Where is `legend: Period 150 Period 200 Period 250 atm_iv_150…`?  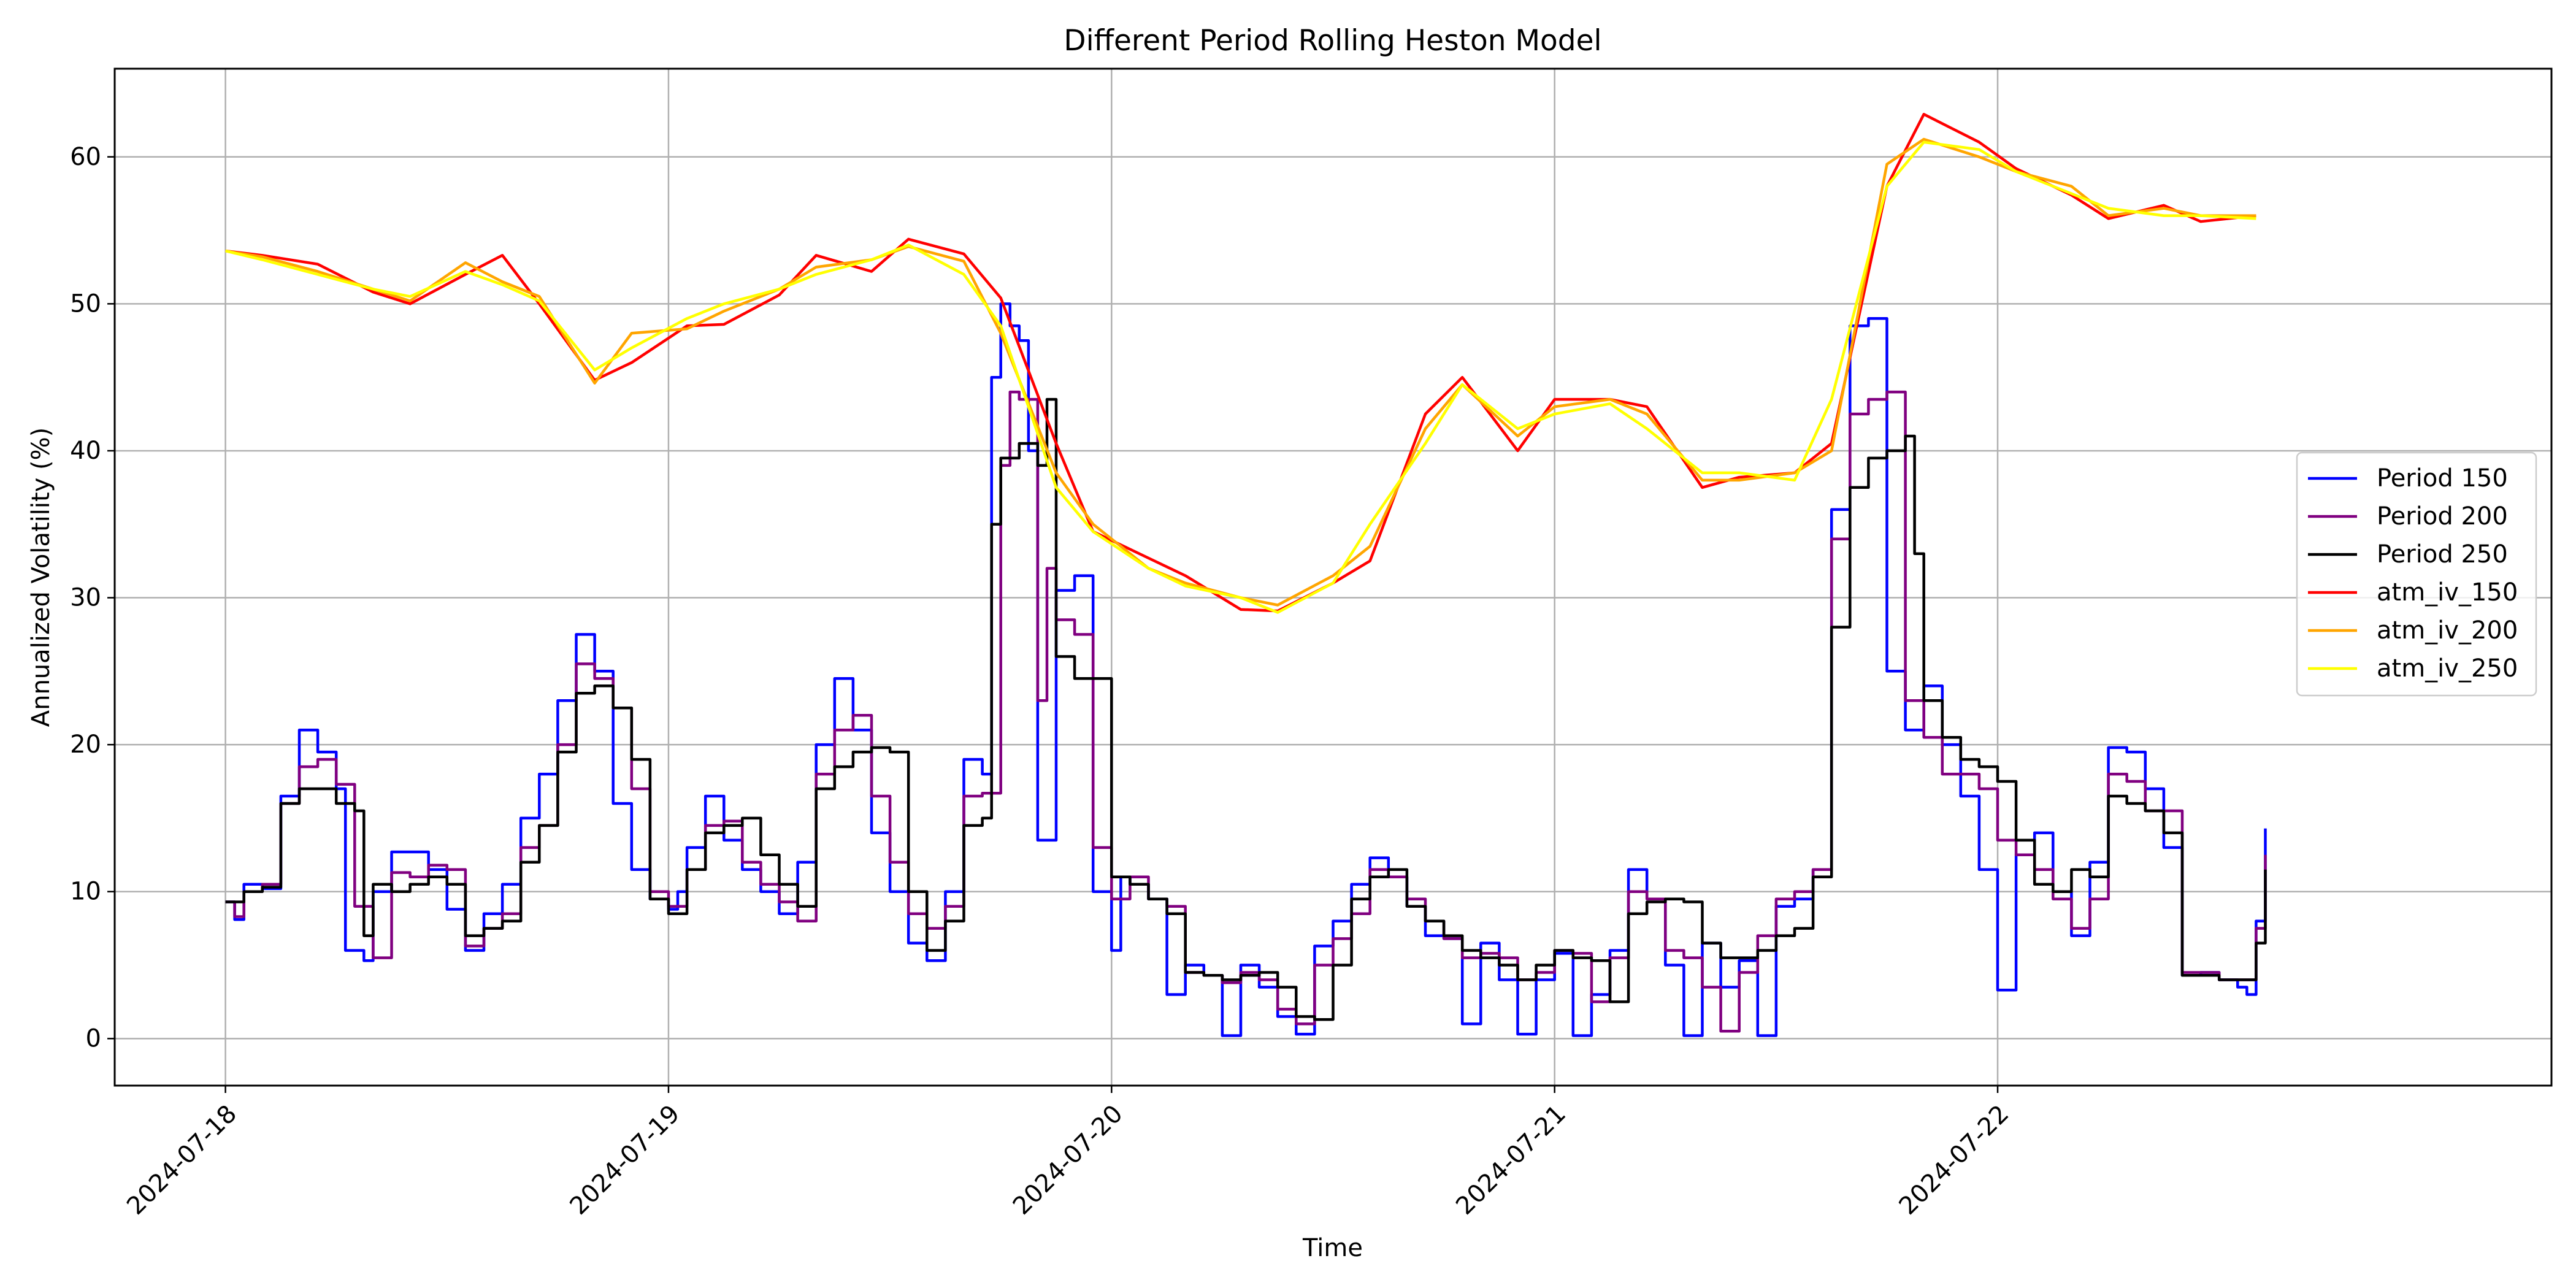 legend: Period 150 Period 200 Period 250 atm_iv_150… is located at coordinates (2416, 574).